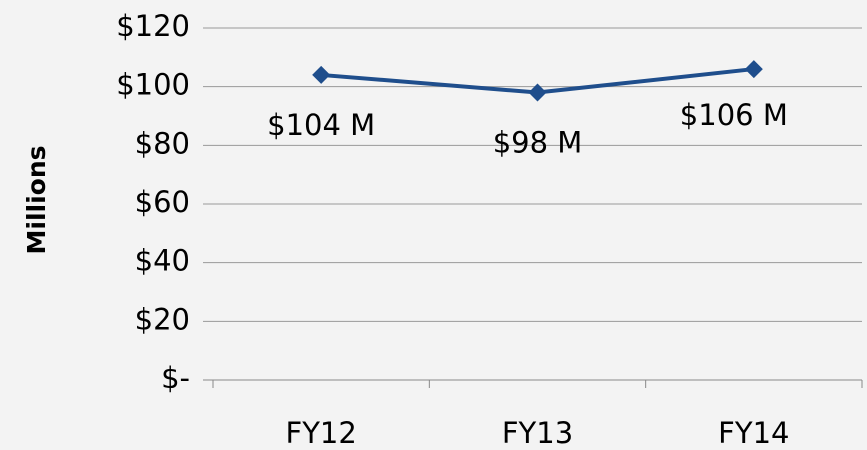 Image resolution: width=867 pixels, height=450 pixels. What do you see at coordinates (537, 433) in the screenshot?
I see `x-tick-label: FY13` at bounding box center [537, 433].